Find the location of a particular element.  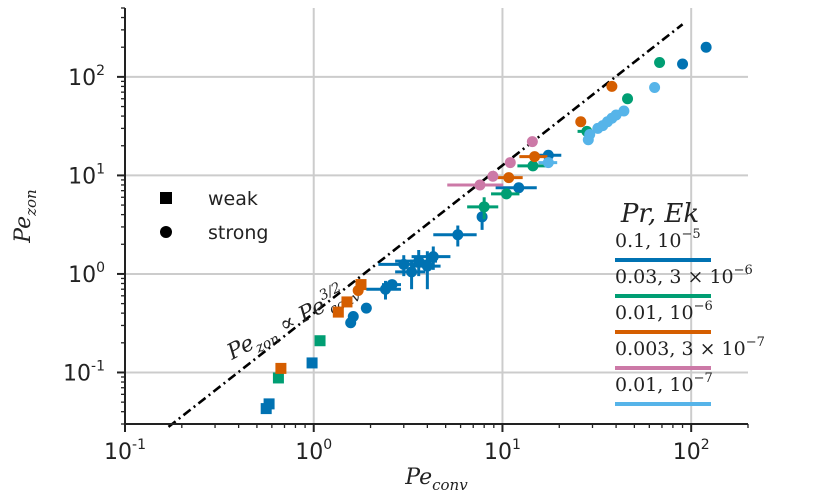

legend-square-marker is located at coordinates (166, 198).